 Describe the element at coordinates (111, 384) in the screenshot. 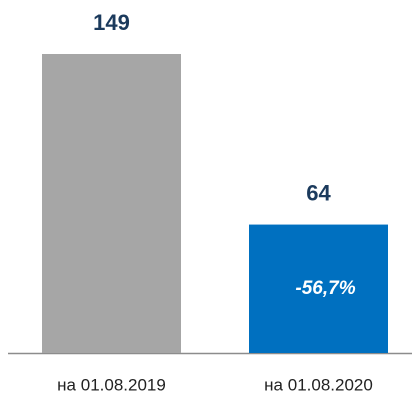

I see `x-tick-label: на 01.08.2019` at that location.